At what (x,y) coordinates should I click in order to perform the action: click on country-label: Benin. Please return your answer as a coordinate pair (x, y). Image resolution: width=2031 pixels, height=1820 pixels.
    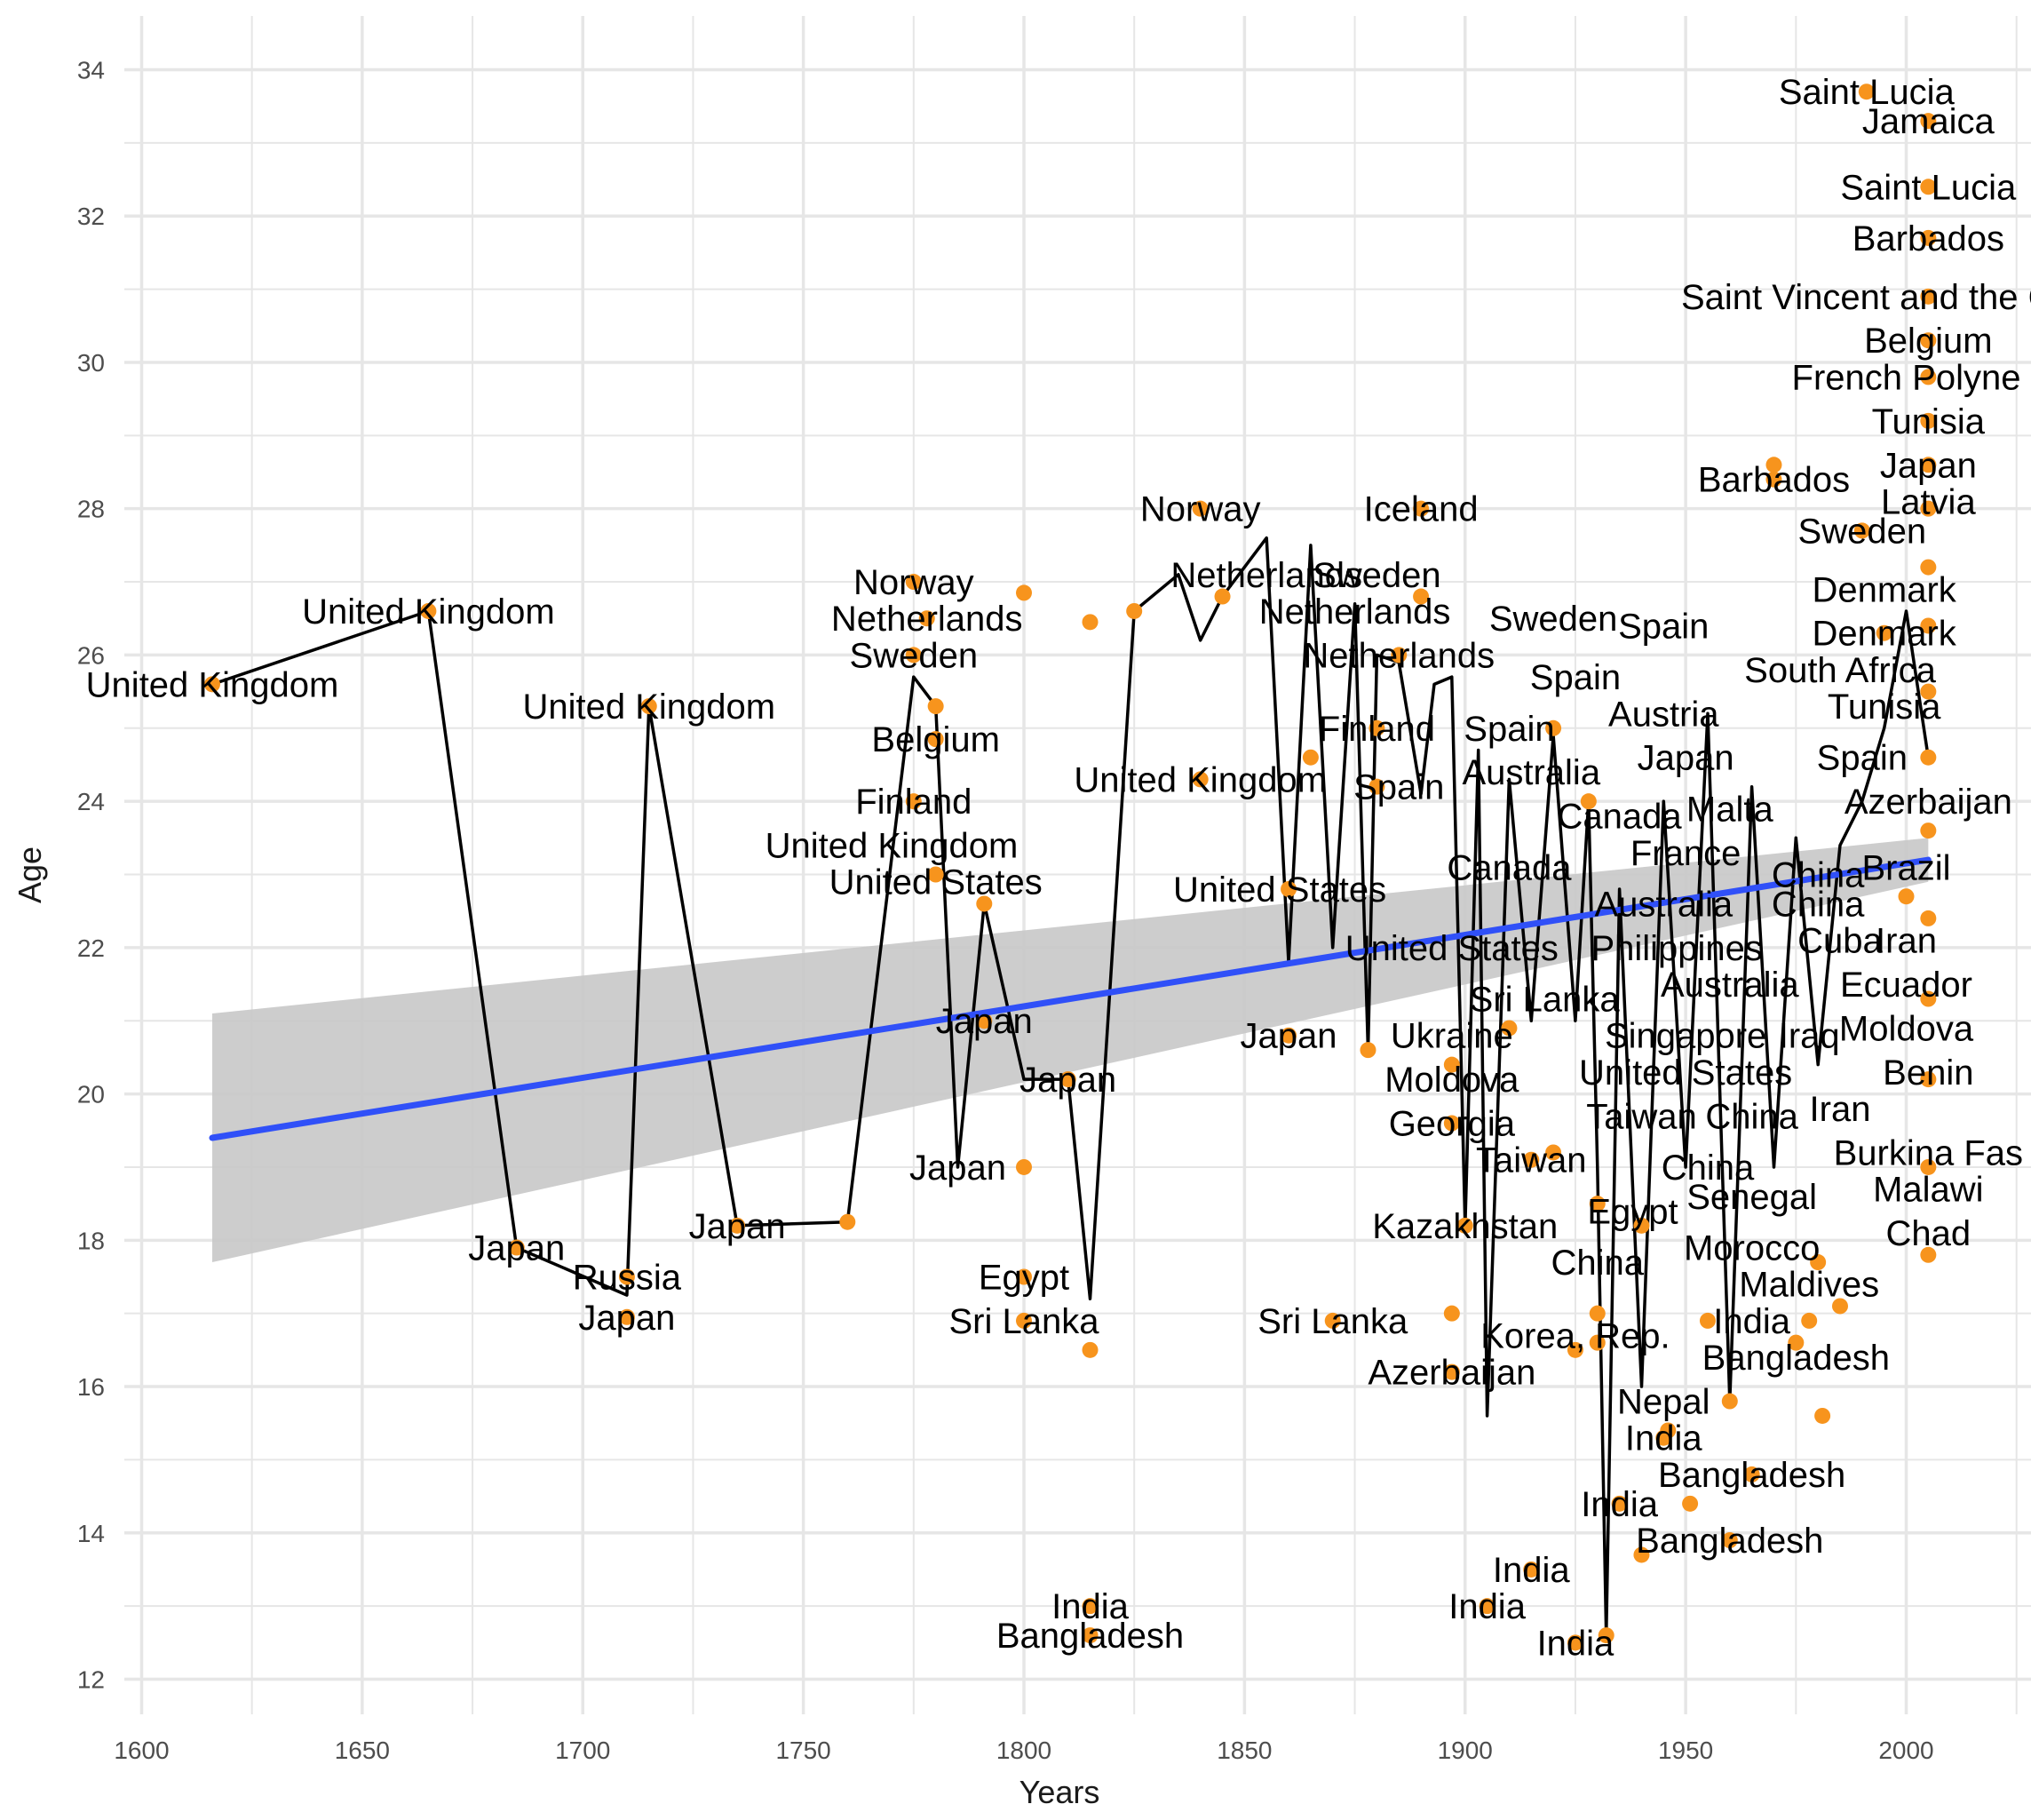
    Looking at the image, I should click on (1928, 1073).